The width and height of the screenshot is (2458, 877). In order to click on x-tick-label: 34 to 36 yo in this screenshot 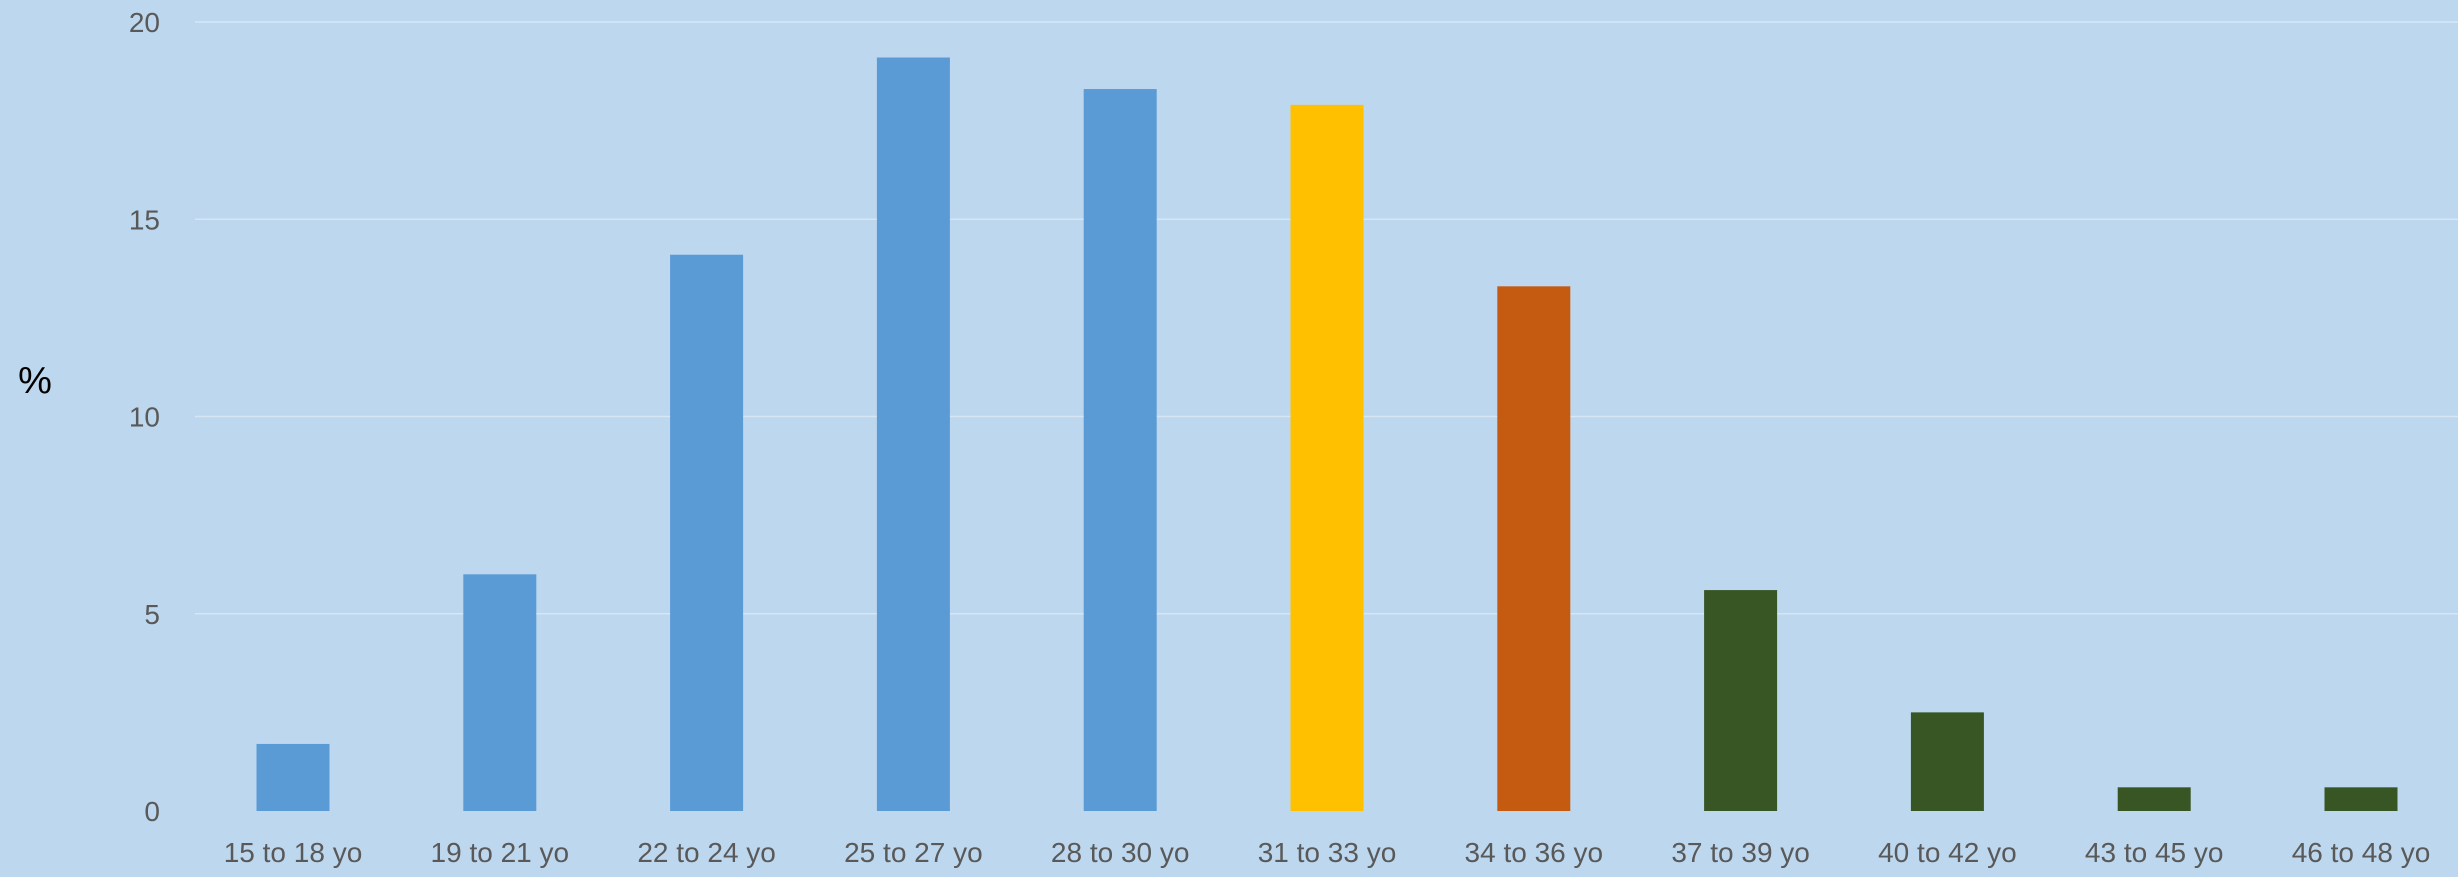, I will do `click(1534, 852)`.